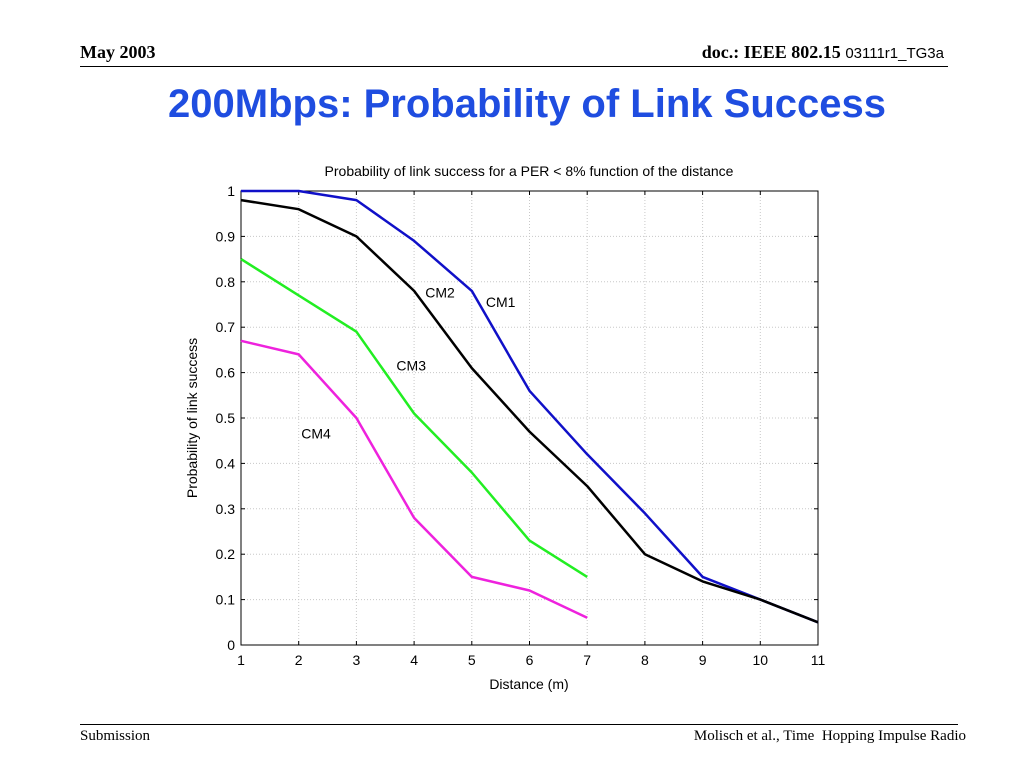 The width and height of the screenshot is (1024, 768). What do you see at coordinates (818, 660) in the screenshot?
I see `x-tick-label: 11` at bounding box center [818, 660].